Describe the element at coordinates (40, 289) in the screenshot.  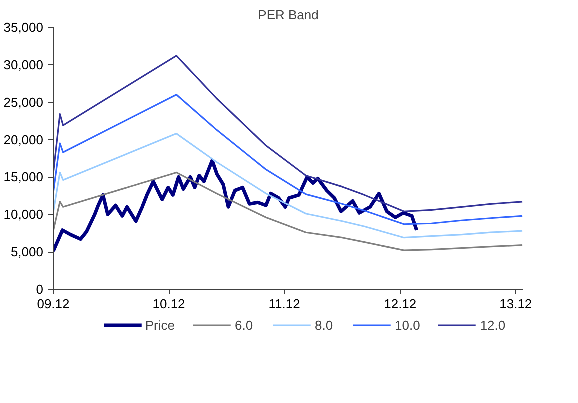
I see `y-tick-label: 0` at that location.